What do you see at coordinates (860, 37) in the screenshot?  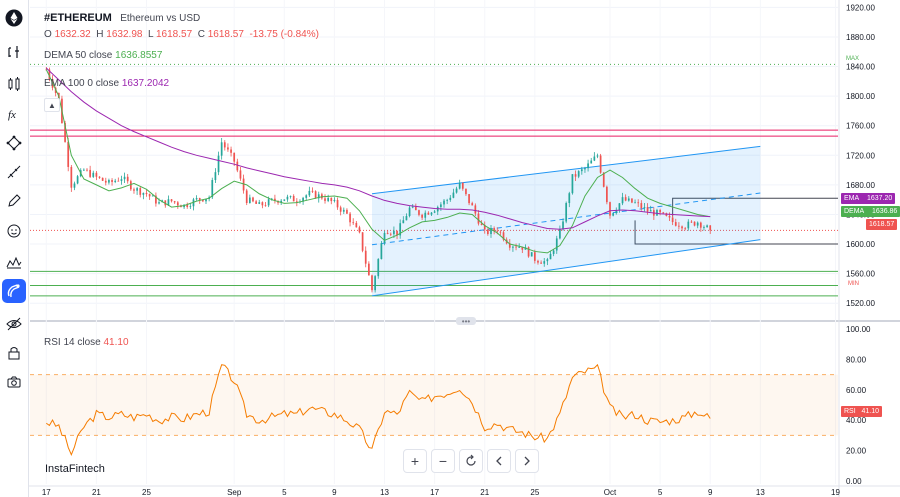 I see `price-tick-label: 1880.00` at bounding box center [860, 37].